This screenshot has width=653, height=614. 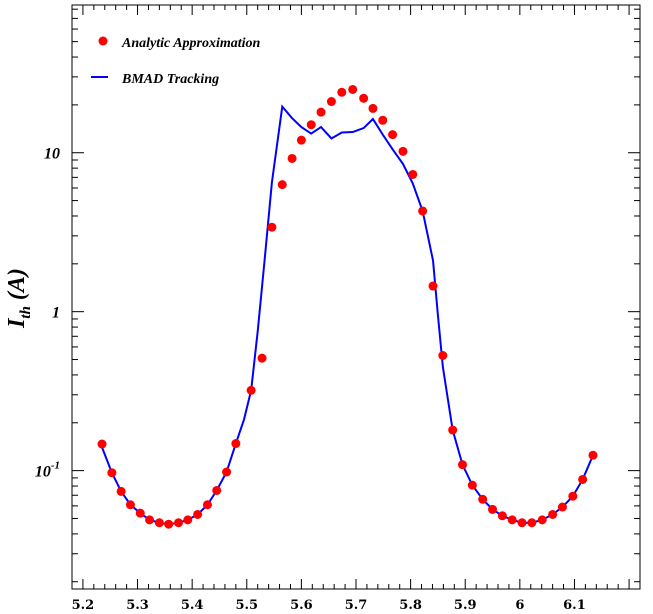 What do you see at coordinates (19, 298) in the screenshot?
I see `y-axis-title: Ith (A)` at bounding box center [19, 298].